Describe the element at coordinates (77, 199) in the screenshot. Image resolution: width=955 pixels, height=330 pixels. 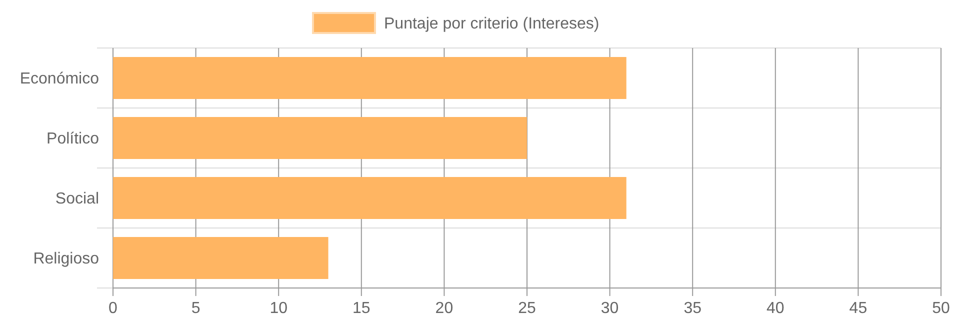
I see `y-tick-label: Social` at that location.